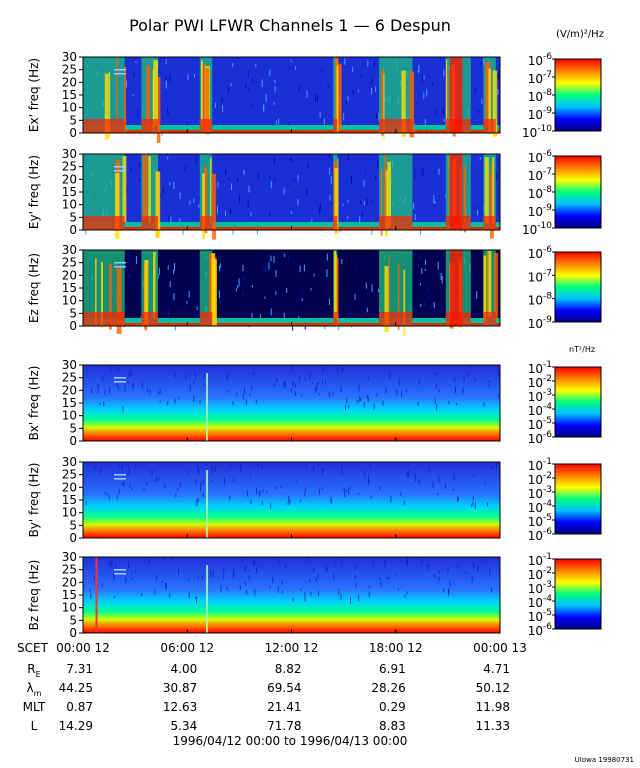 This screenshot has width=640, height=768. I want to click on spike-line, so click(96, 595).